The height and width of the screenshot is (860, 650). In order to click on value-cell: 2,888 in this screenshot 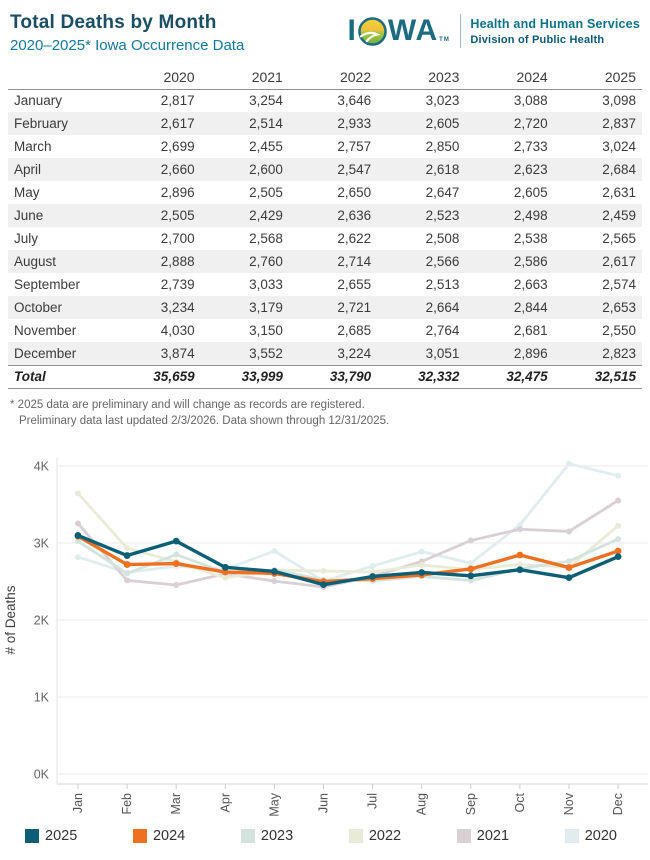, I will do `click(177, 261)`.